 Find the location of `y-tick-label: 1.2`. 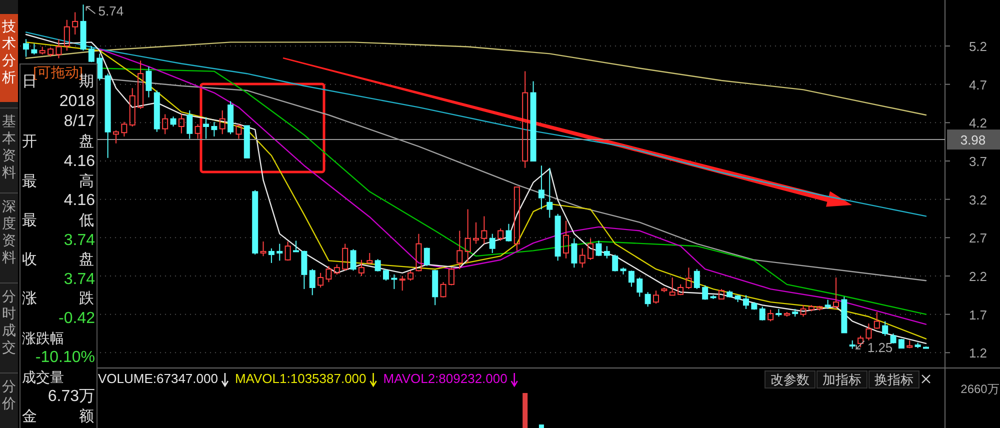

y-tick-label: 1.2 is located at coordinates (978, 353).